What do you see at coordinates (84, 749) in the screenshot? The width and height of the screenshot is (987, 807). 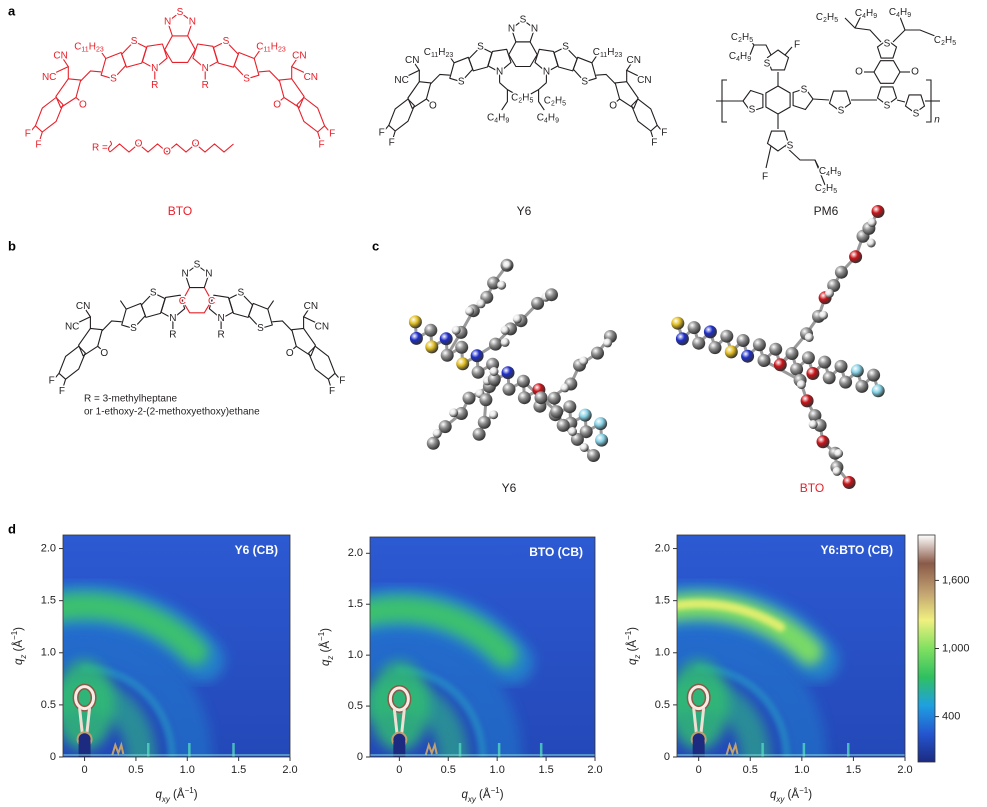 I see `beam-stop` at bounding box center [84, 749].